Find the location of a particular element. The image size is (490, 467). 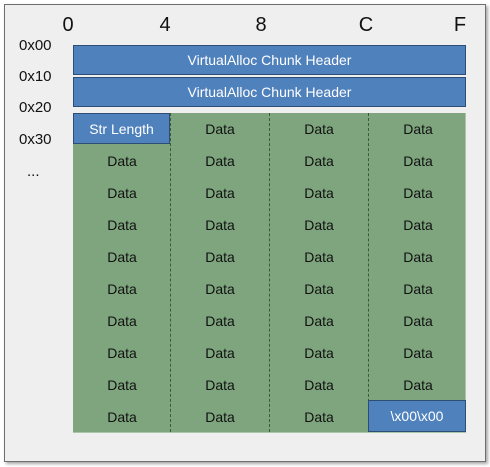

chunk-header-1: VirtualAlloc Chunk Header is located at coordinates (269, 60).